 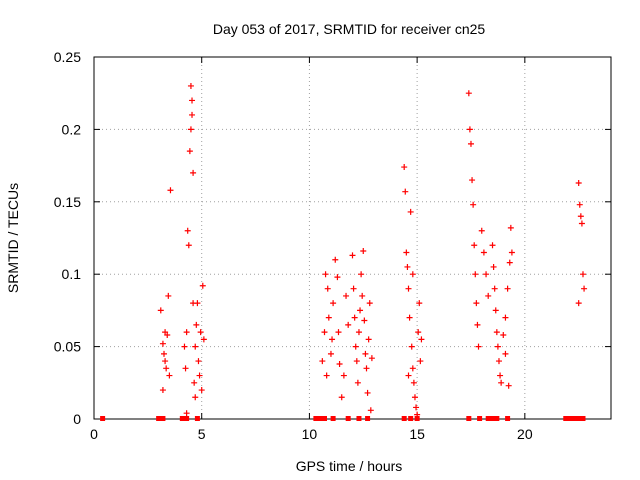 What do you see at coordinates (77, 419) in the screenshot?
I see `y-tick-label: 0` at bounding box center [77, 419].